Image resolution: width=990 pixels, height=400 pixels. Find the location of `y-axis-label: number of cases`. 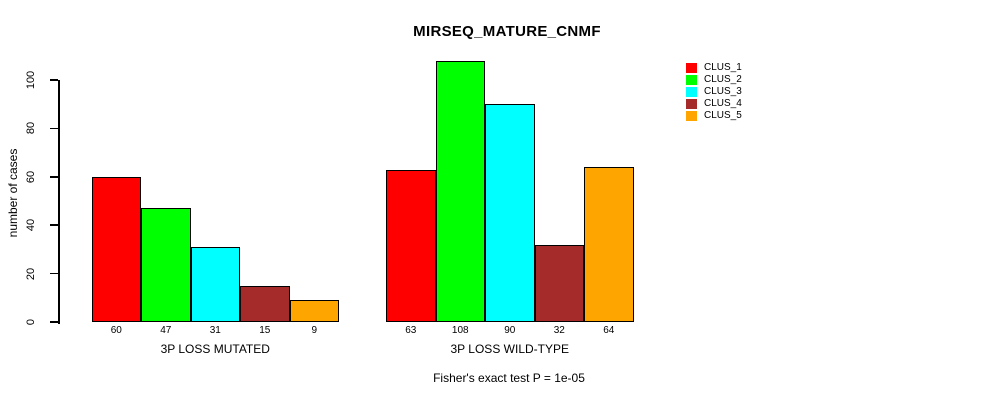

y-axis-label: number of cases is located at coordinates (13, 193).